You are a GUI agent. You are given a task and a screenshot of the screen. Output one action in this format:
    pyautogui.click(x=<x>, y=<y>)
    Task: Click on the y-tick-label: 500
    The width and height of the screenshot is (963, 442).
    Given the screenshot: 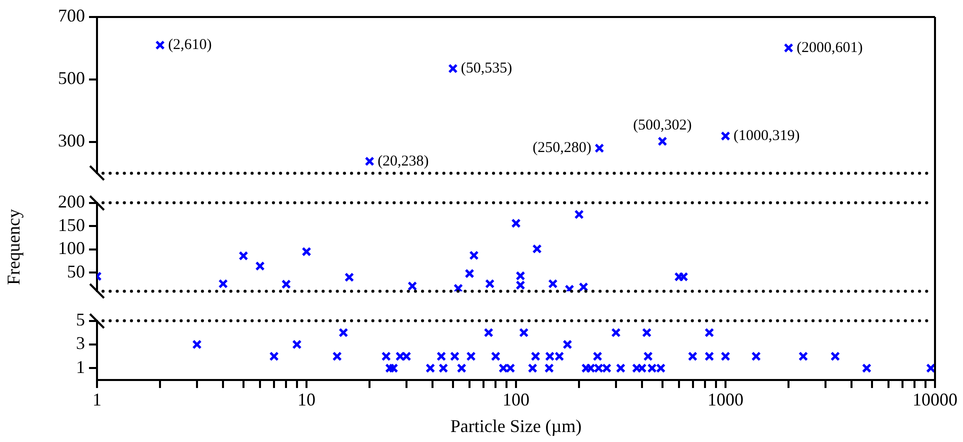 What is the action you would take?
    pyautogui.click(x=71, y=78)
    